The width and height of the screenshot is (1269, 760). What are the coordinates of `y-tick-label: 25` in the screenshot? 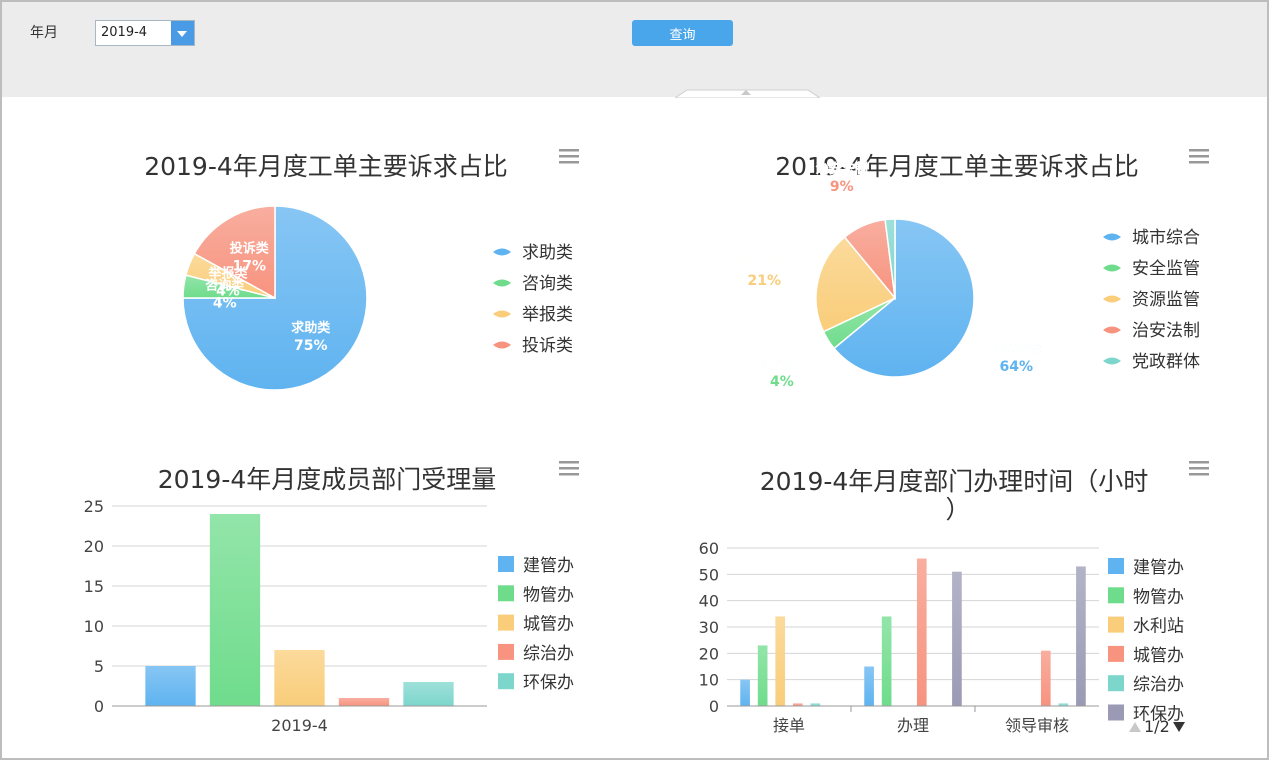 It's located at (94, 506).